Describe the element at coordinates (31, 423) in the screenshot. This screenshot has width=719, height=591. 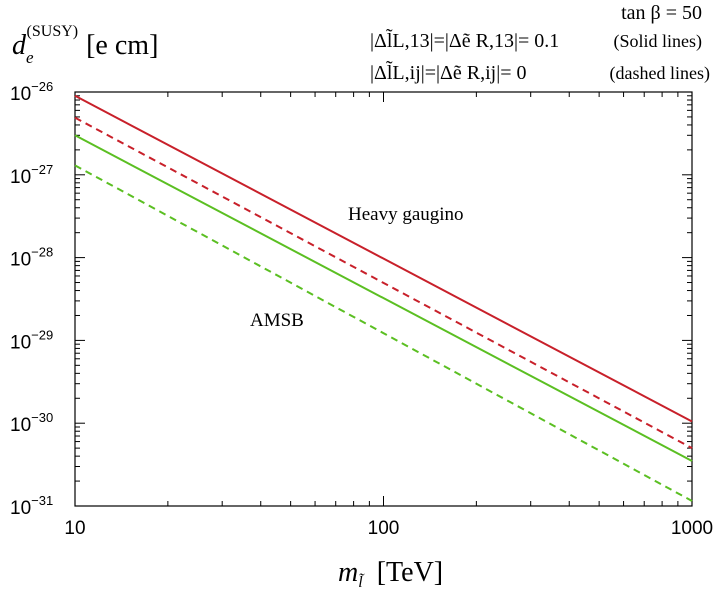
I see `y-tick-label: 10−30` at that location.